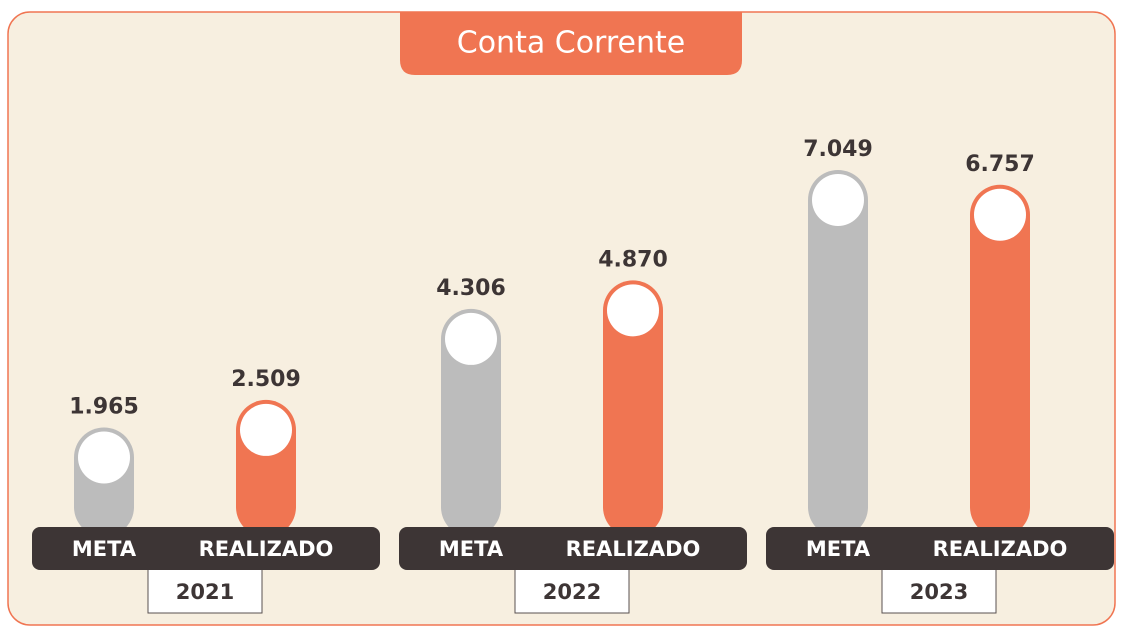 The width and height of the screenshot is (1123, 635). What do you see at coordinates (104, 406) in the screenshot?
I see `value-label: 1.965` at bounding box center [104, 406].